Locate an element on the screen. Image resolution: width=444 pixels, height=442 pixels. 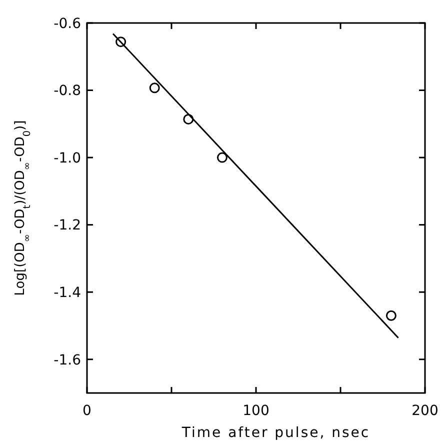
y-tick-label: -1.2 is located at coordinates (67, 226).